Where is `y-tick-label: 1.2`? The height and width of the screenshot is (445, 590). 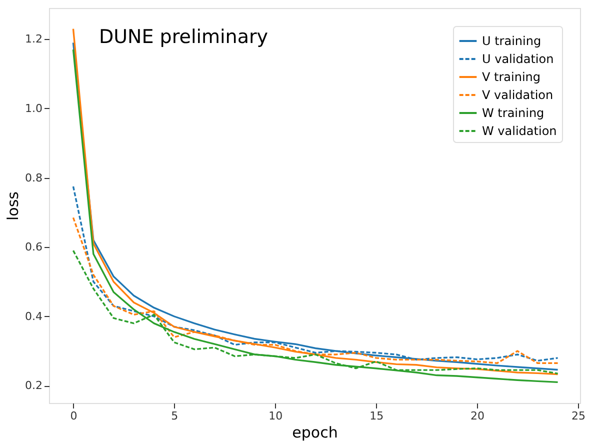 y-tick-label: 1.2 is located at coordinates (33, 39).